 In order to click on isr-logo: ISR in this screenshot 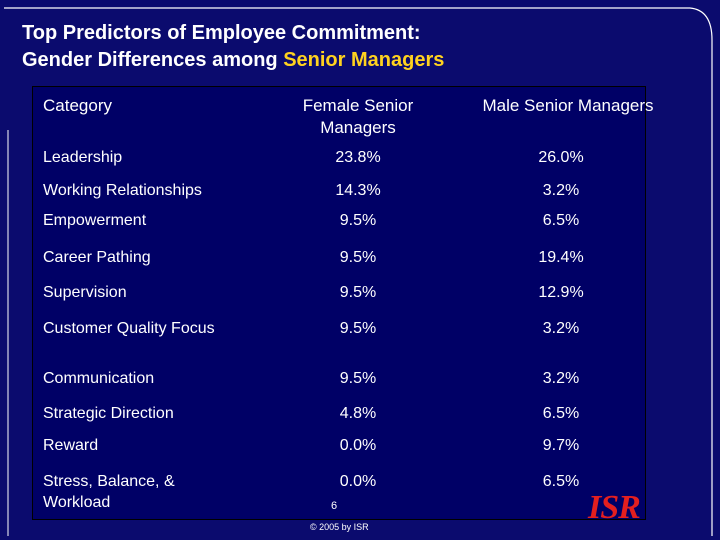, I will do `click(614, 507)`.